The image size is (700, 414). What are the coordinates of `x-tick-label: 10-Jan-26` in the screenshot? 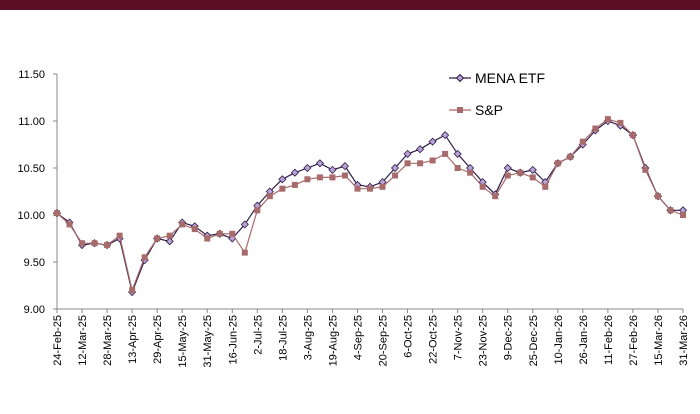 It's located at (559, 340).